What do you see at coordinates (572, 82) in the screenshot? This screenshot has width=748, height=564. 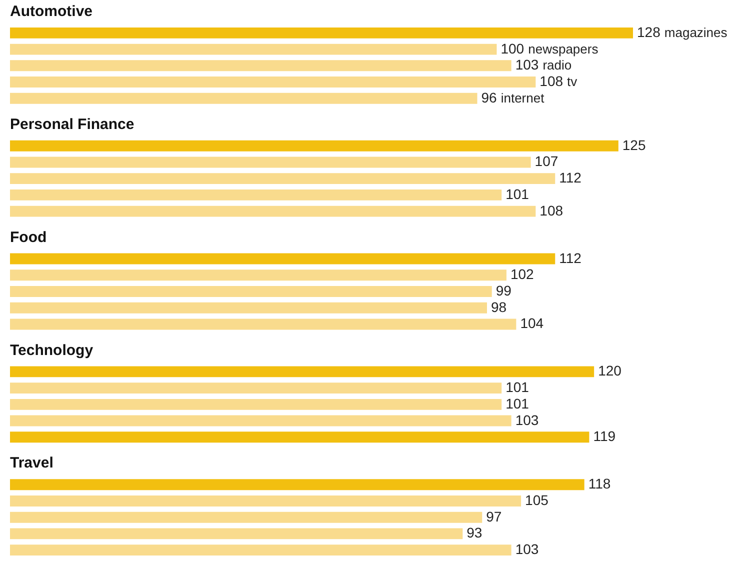 I see `text: tv` at bounding box center [572, 82].